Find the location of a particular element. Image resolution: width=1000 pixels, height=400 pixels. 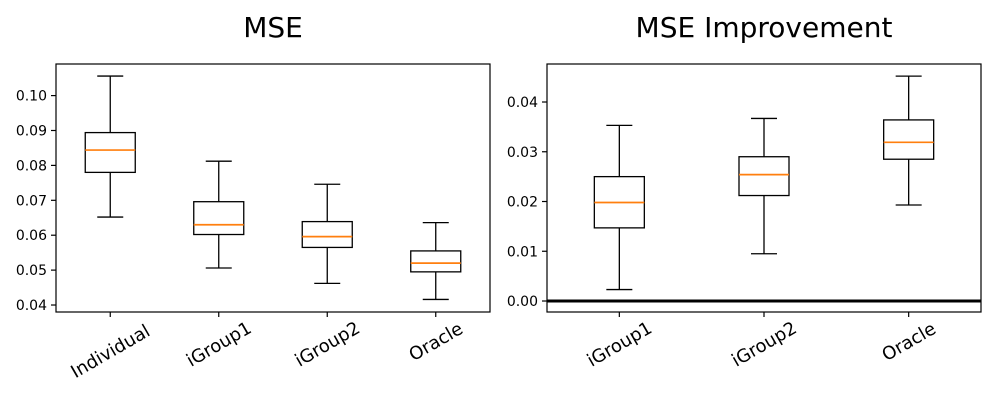

y-axis-tick-label: 0.08 is located at coordinates (31, 166).